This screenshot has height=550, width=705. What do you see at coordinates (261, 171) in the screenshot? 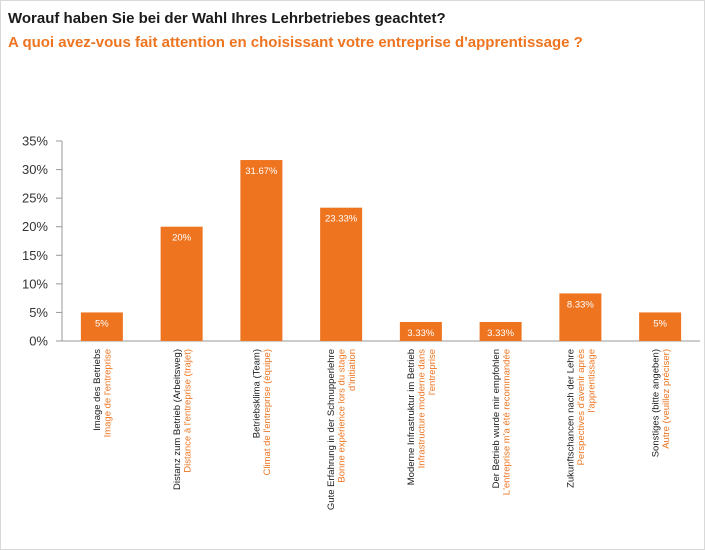
I see `bar-value-label: 31.67%` at bounding box center [261, 171].